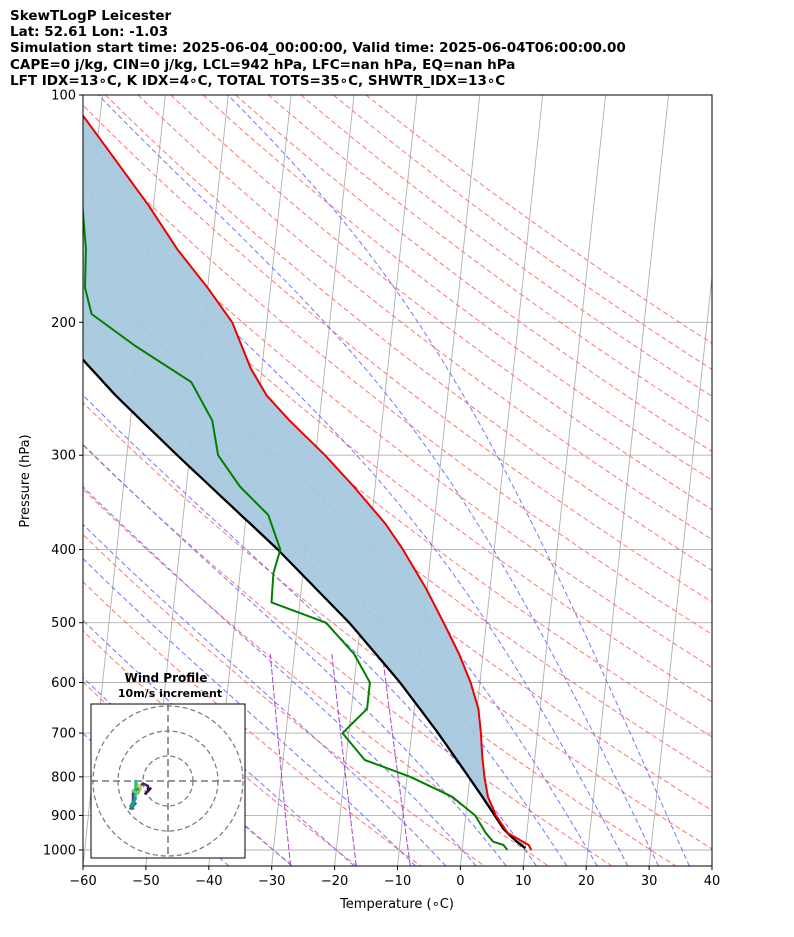 The width and height of the screenshot is (794, 937). Describe the element at coordinates (396, 904) in the screenshot. I see `x-axis-label: Temperature (∘C)` at that location.